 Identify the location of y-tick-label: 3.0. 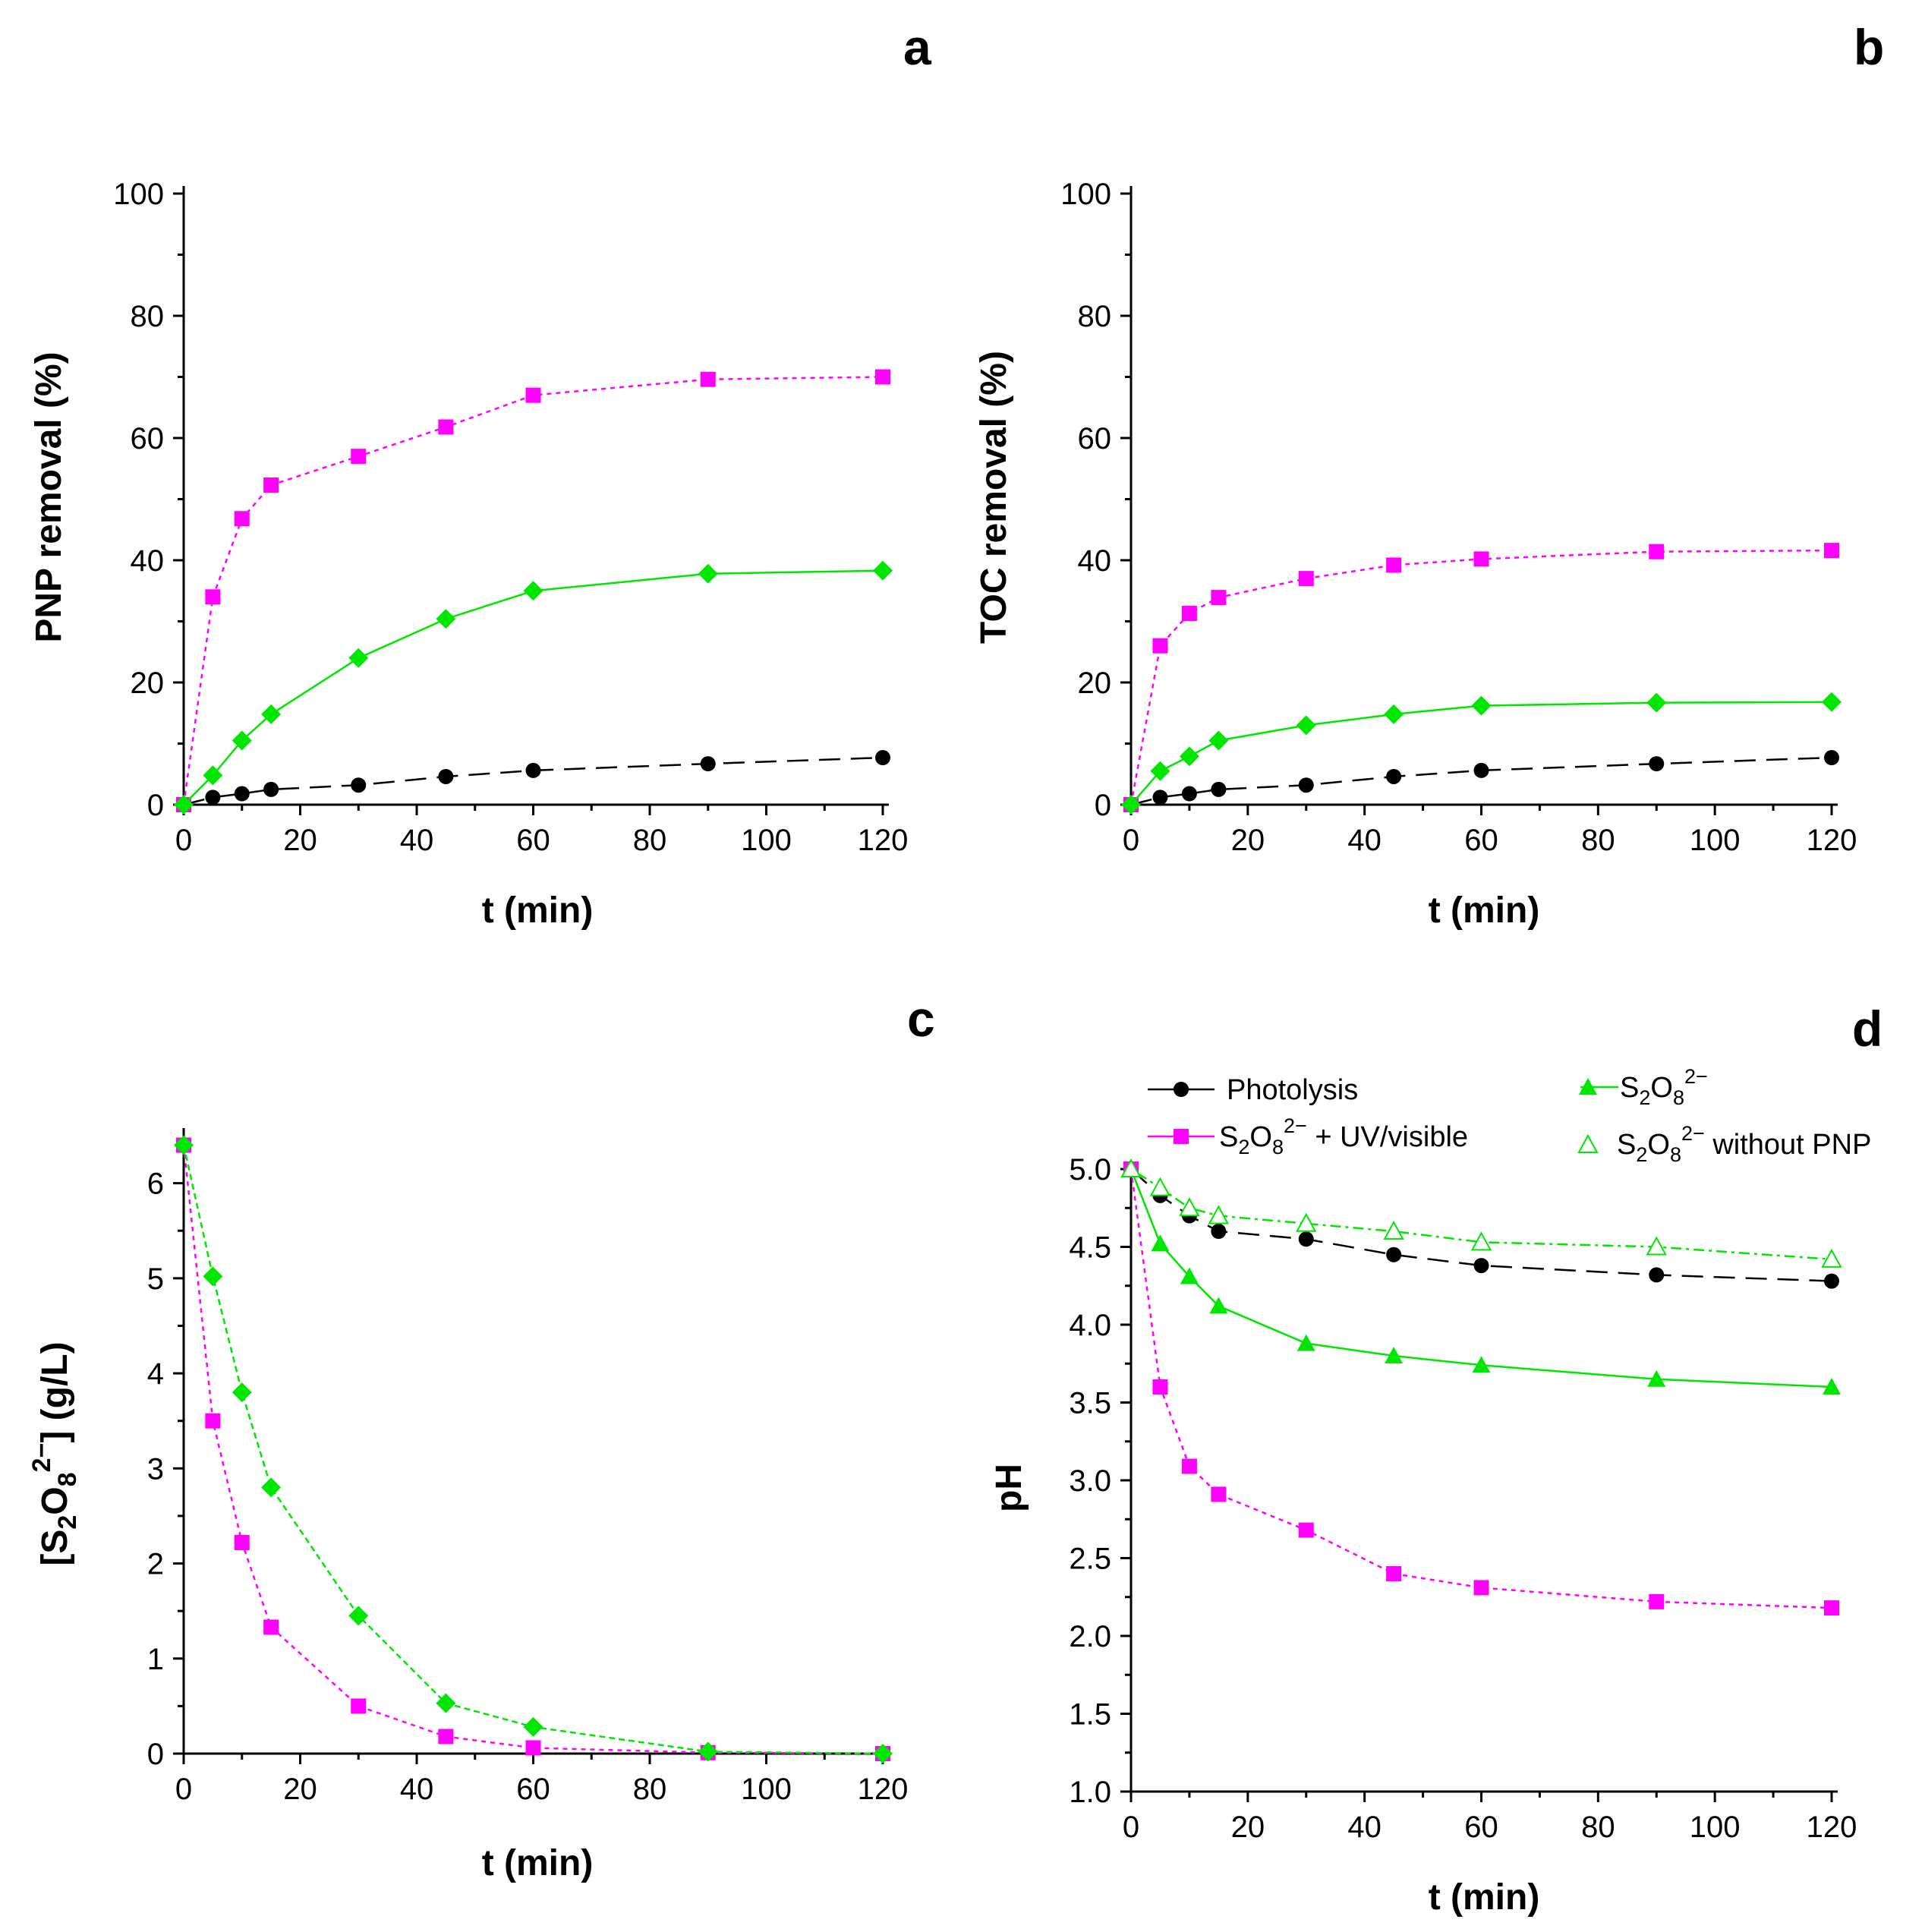
(1090, 1481).